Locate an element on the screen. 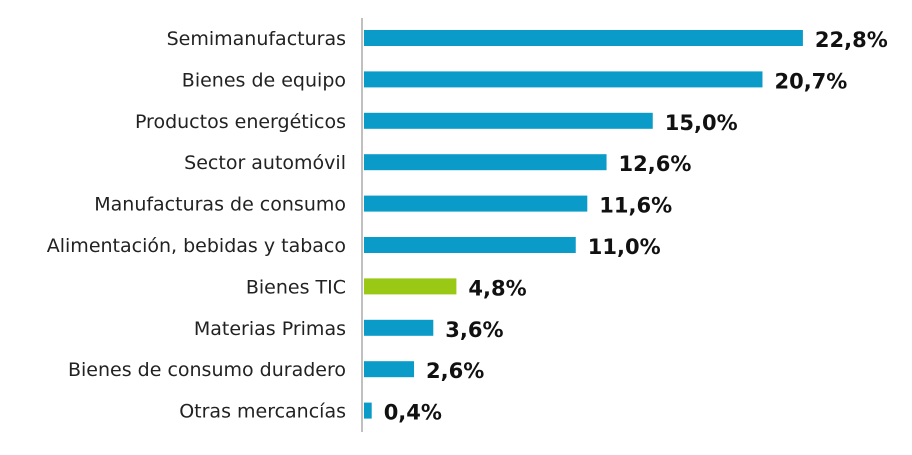  category-label: Alimentación, bebidas y tabaco is located at coordinates (196, 246).